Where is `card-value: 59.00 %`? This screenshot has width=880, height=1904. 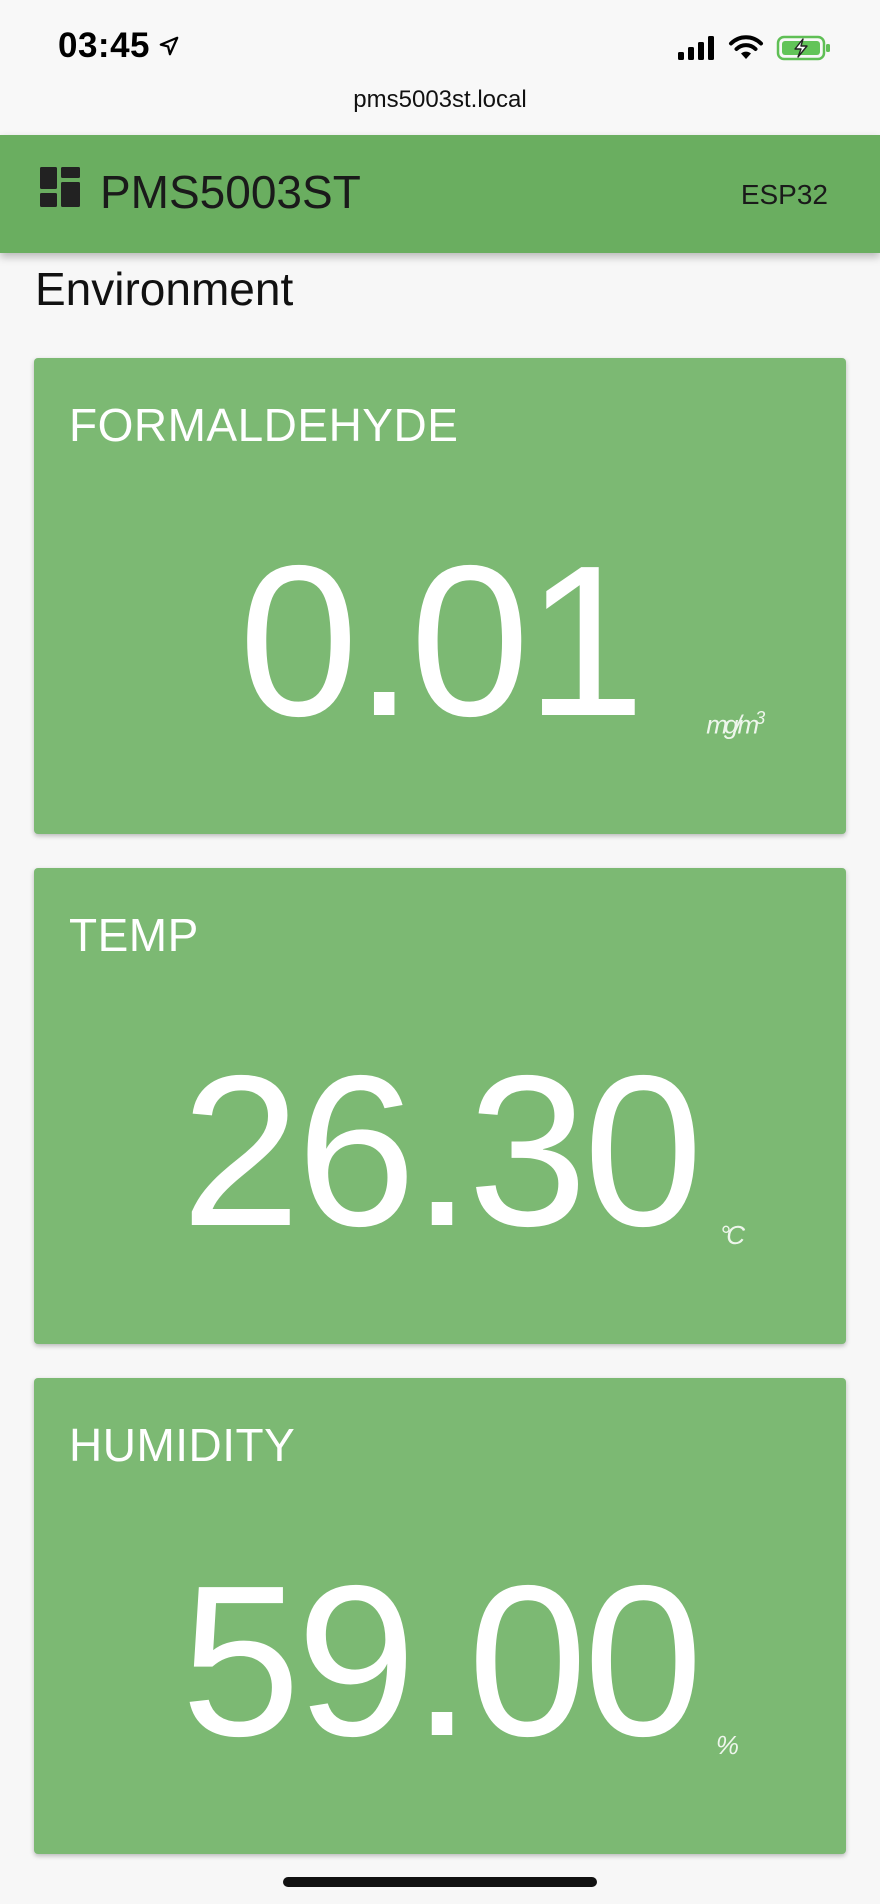 card-value: 59.00 % is located at coordinates (440, 1660).